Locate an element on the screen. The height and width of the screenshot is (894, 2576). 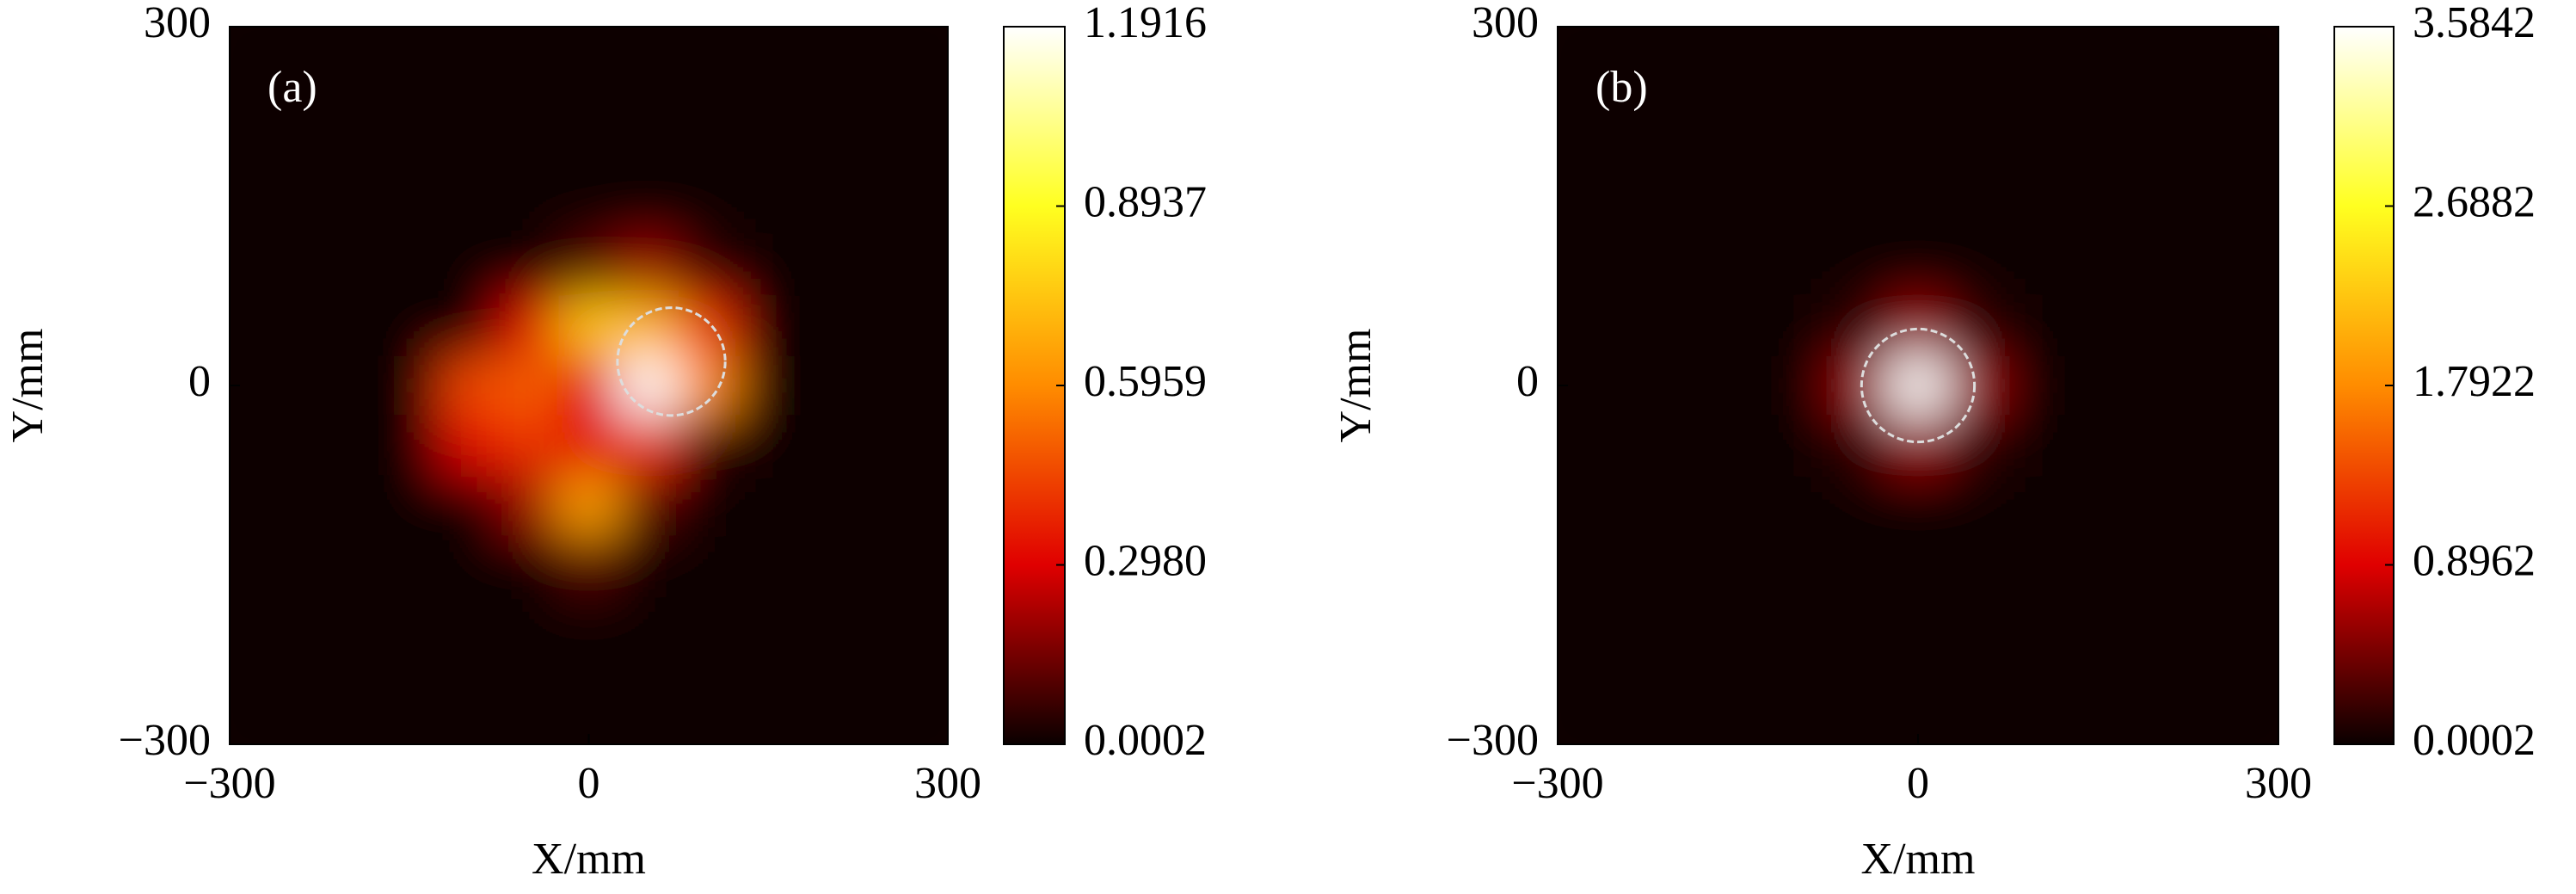
colorbar-tick-label: 3.5842 is located at coordinates (2474, 23).